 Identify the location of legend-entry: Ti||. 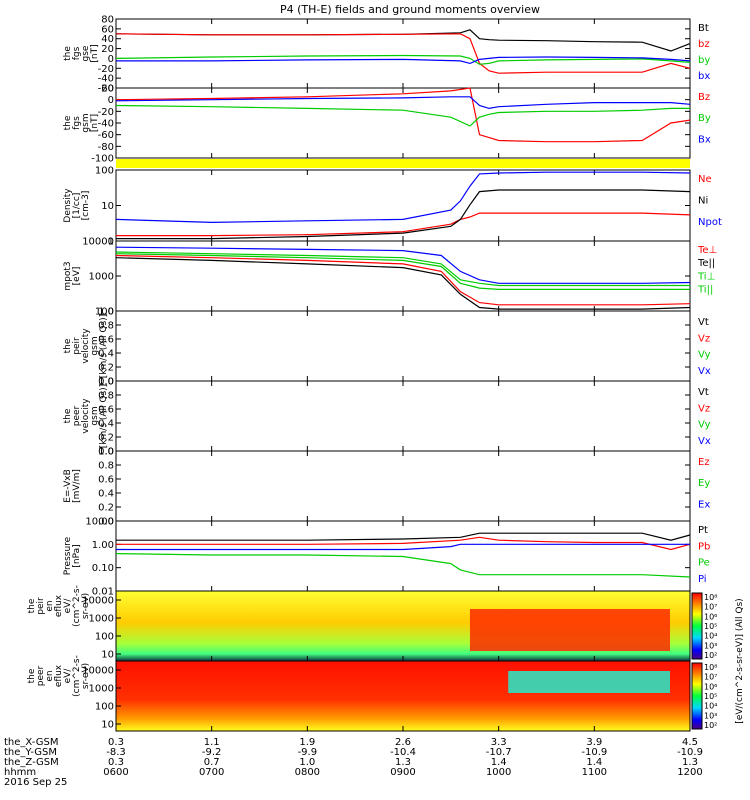
(705, 290).